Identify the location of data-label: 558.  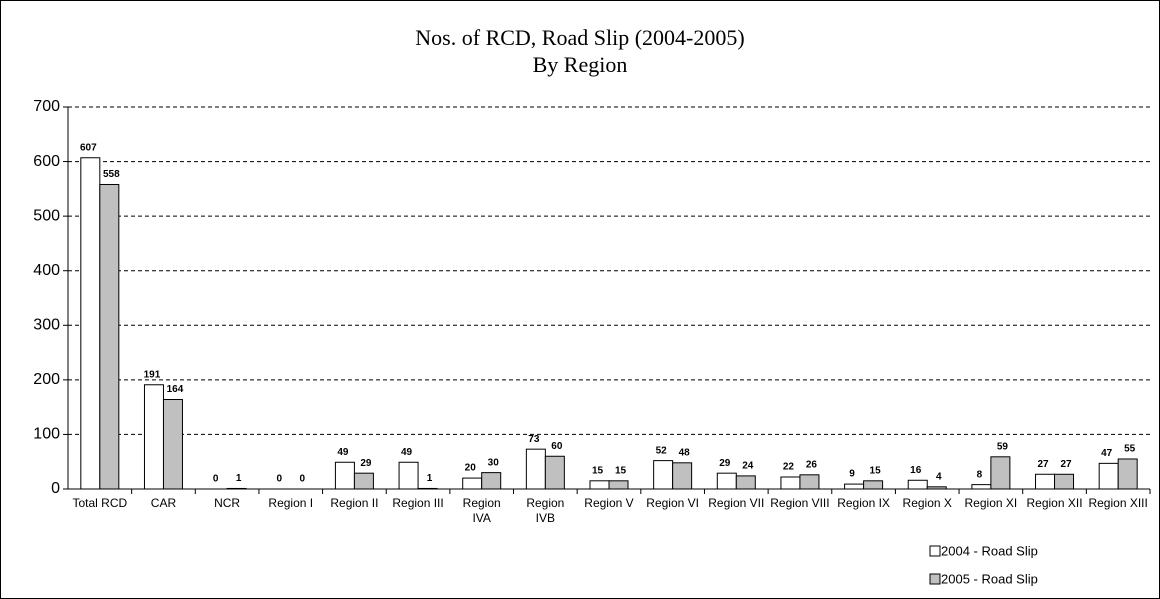
(111, 174).